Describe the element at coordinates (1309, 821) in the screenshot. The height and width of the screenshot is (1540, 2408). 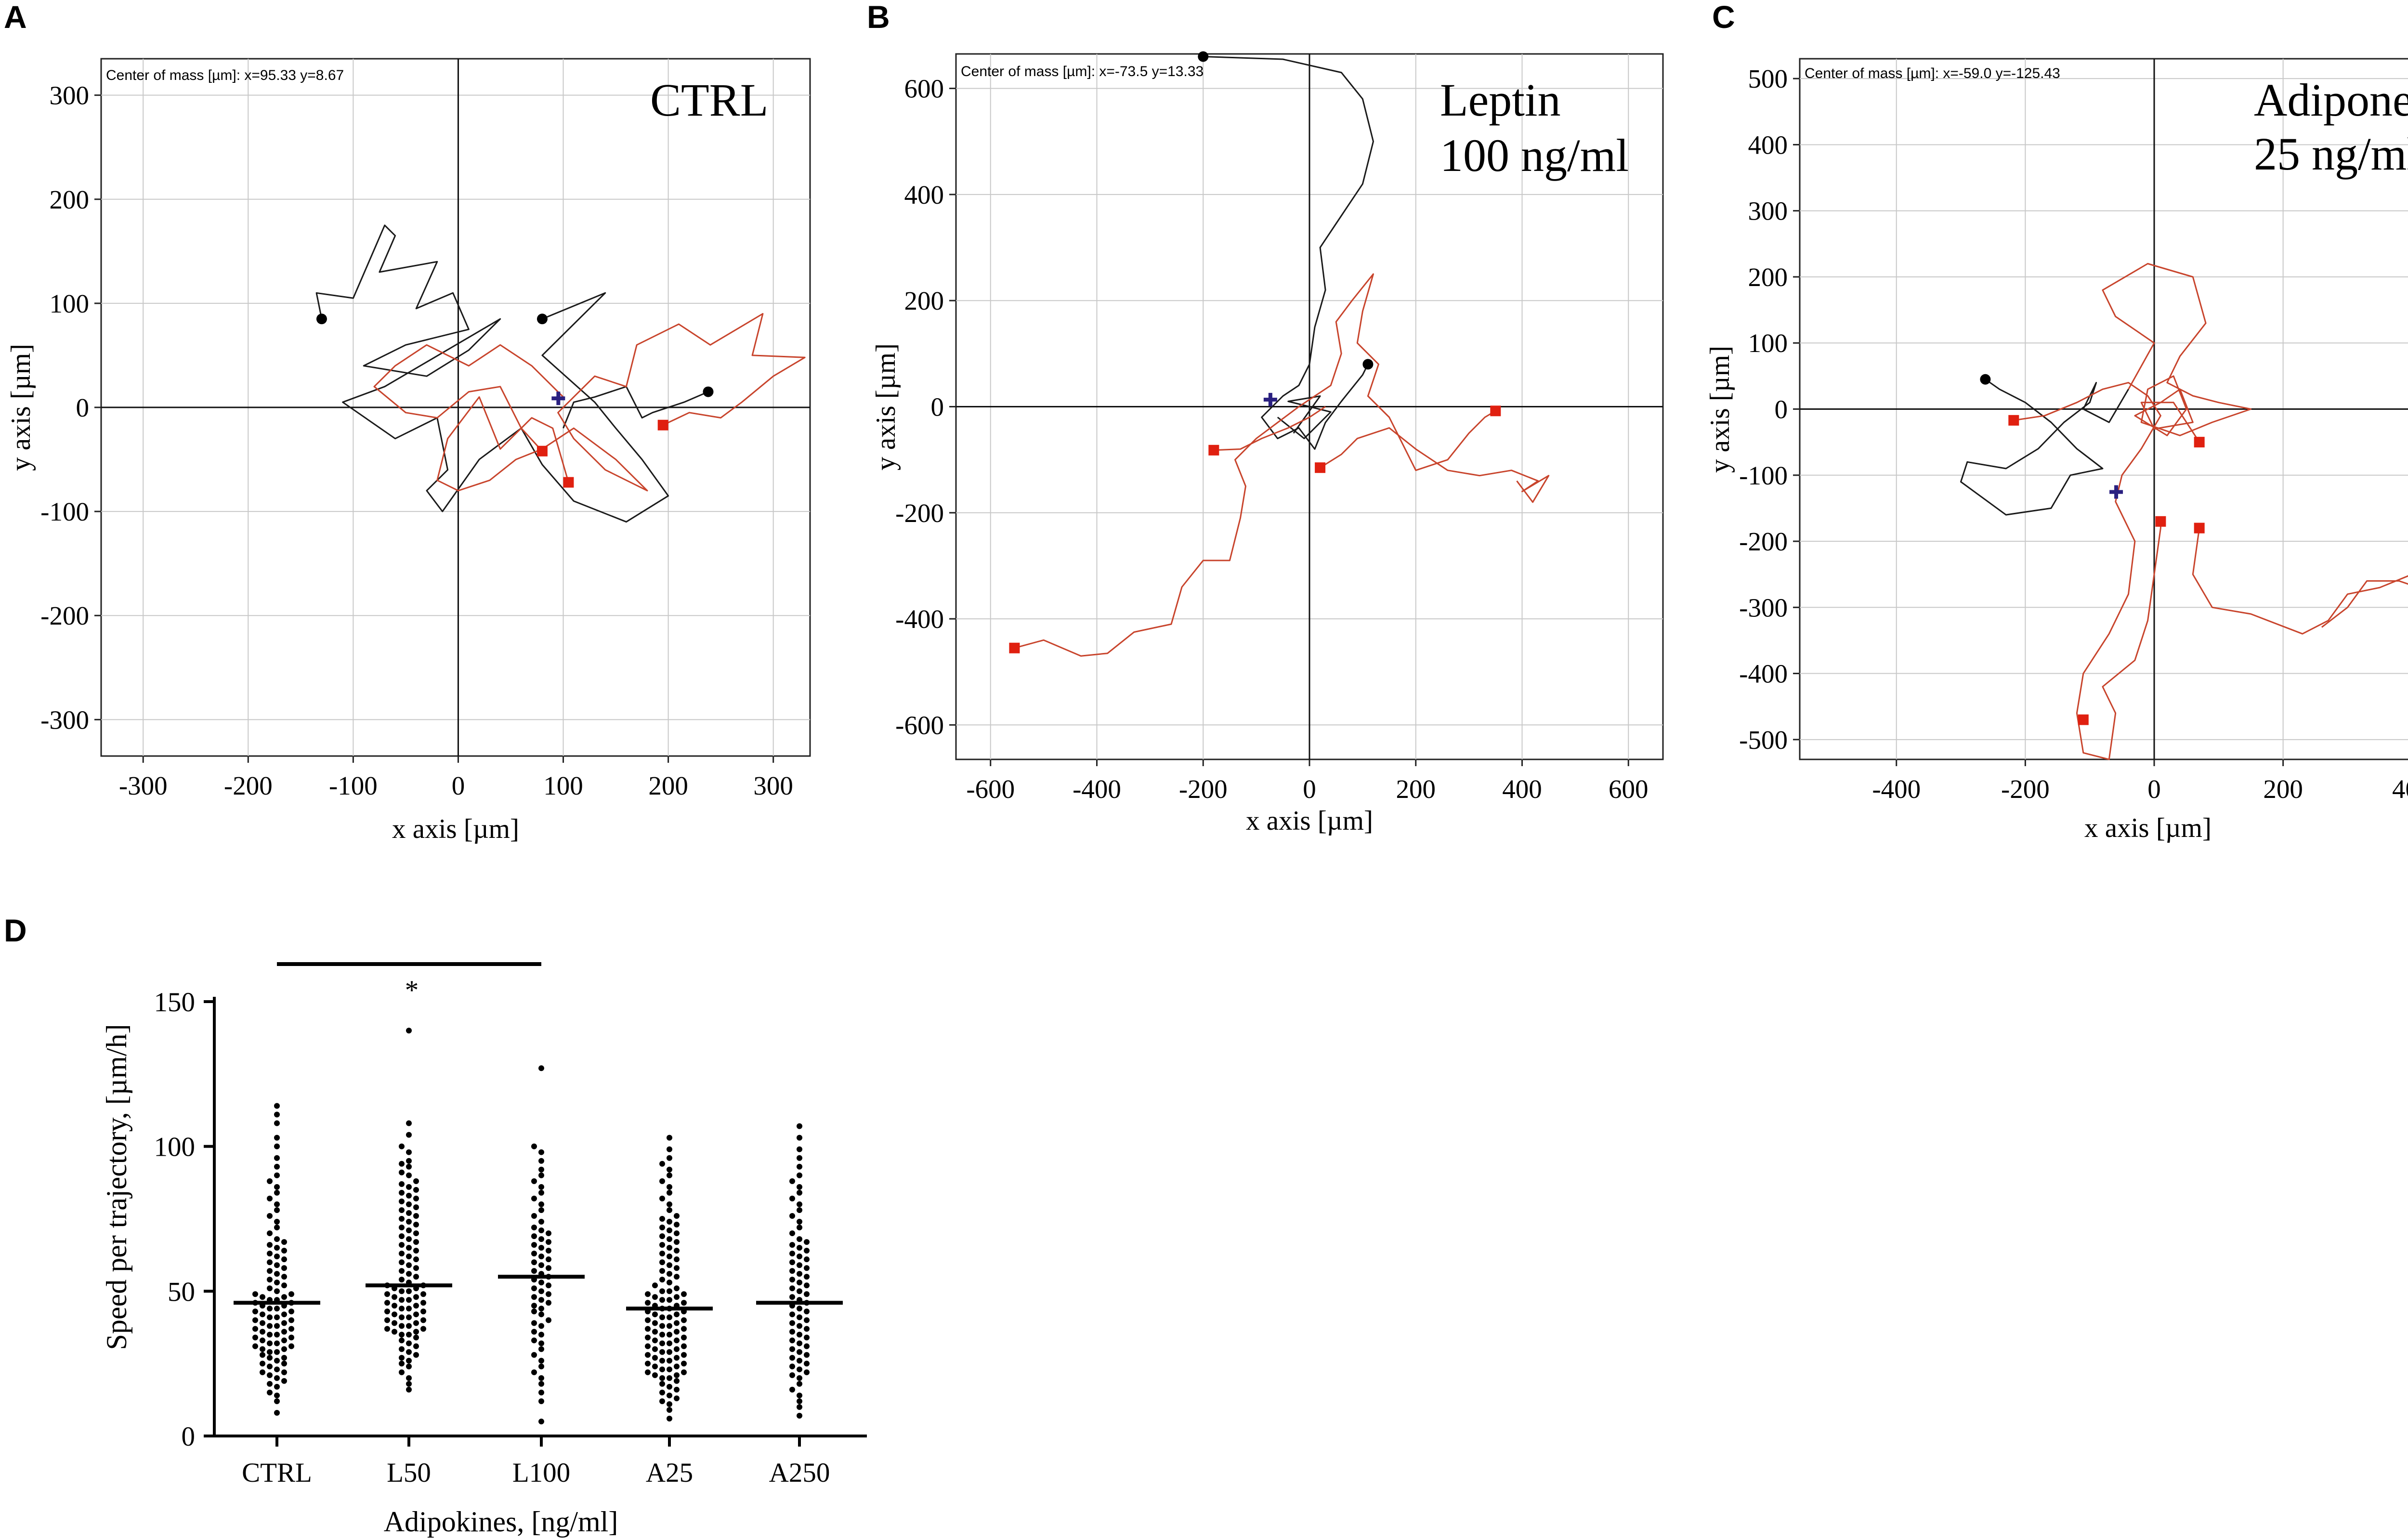
I see `x-axis-title-b: x axis [µm]` at that location.